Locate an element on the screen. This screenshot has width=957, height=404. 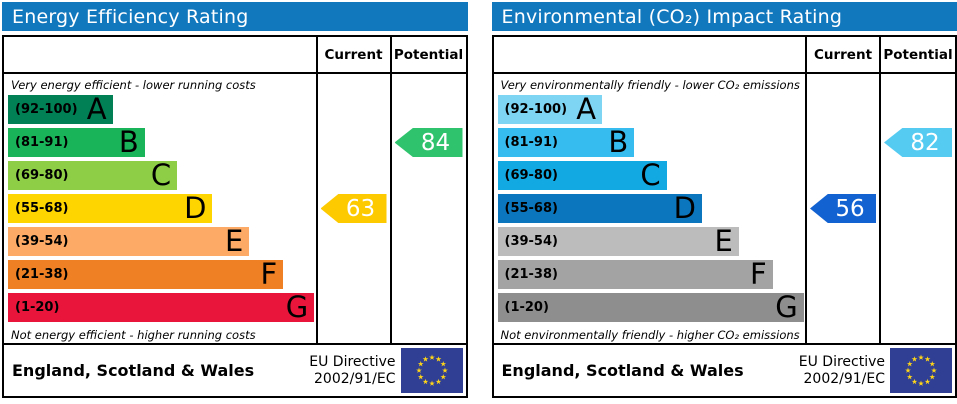
co2-impact-header: Environmental (CO₂) Impact Rating is located at coordinates (724, 16).